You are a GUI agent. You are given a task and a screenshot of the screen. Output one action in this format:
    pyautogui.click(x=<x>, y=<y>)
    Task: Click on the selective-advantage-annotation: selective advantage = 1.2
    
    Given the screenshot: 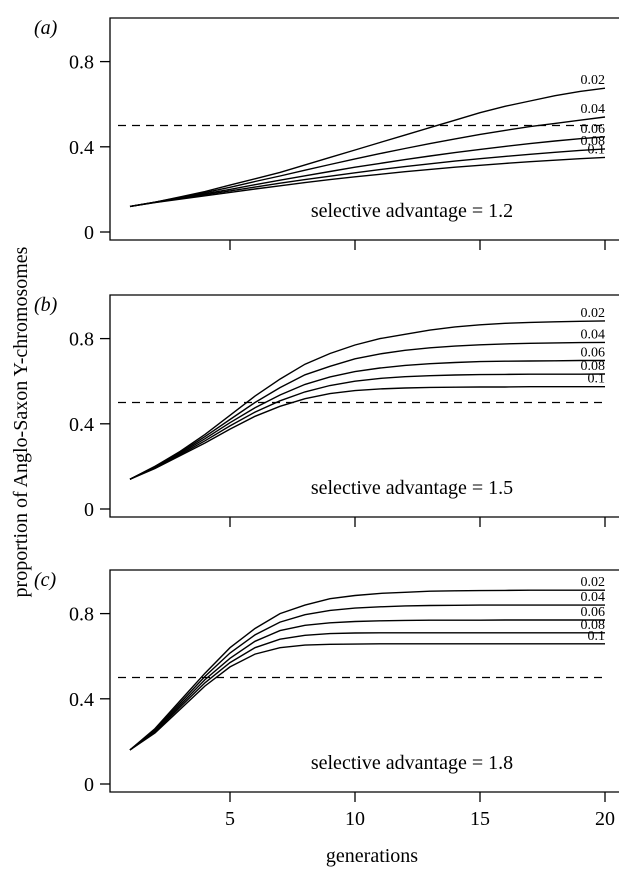 What is the action you would take?
    pyautogui.click(x=412, y=211)
    